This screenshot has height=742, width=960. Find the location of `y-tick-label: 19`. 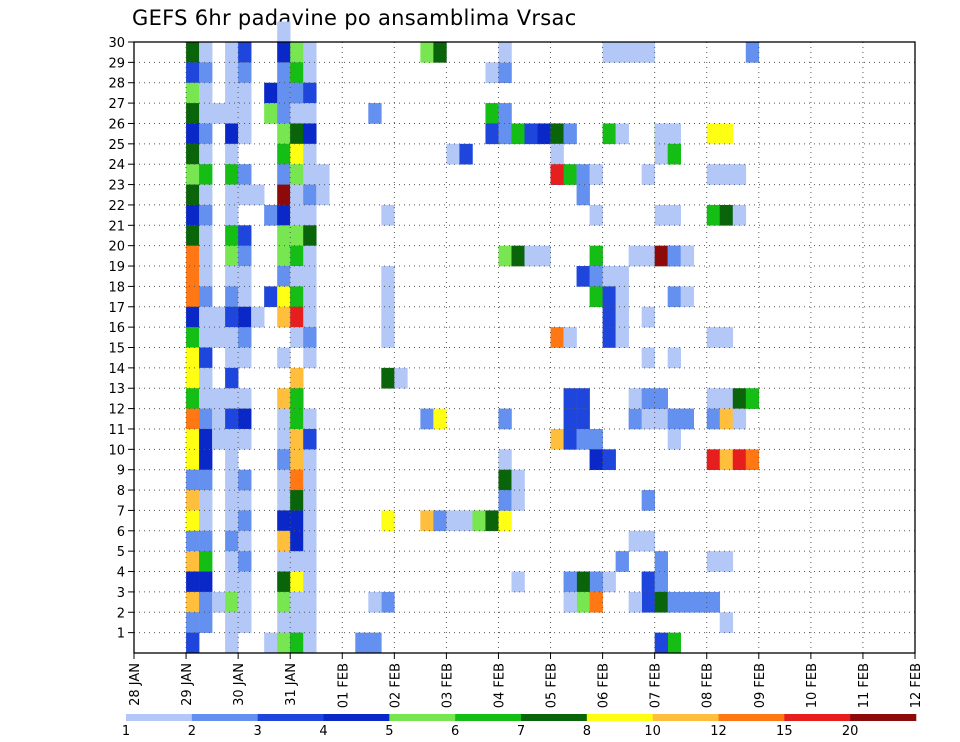

y-tick-label: 19 is located at coordinates (116, 267).